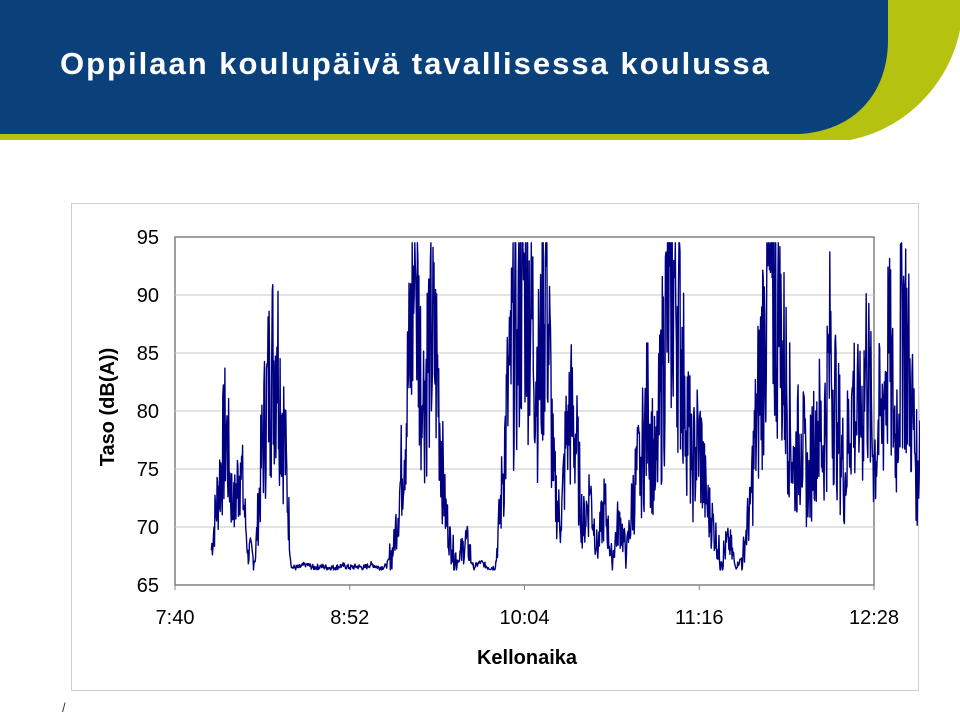 The width and height of the screenshot is (960, 717). What do you see at coordinates (699, 618) in the screenshot?
I see `x-tick-label: 11:16` at bounding box center [699, 618].